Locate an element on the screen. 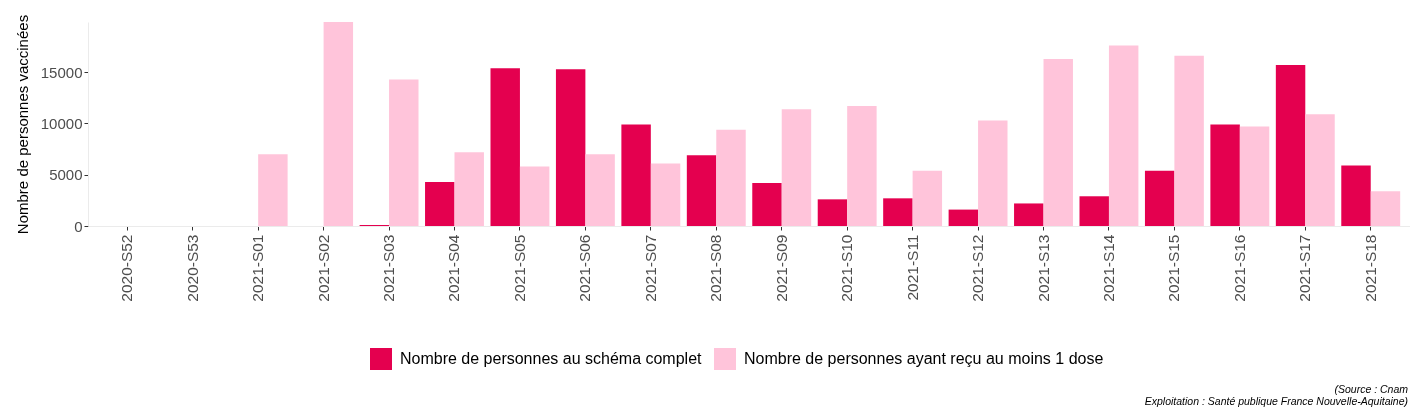  x-tick-label: 2020-S52 is located at coordinates (127, 268).